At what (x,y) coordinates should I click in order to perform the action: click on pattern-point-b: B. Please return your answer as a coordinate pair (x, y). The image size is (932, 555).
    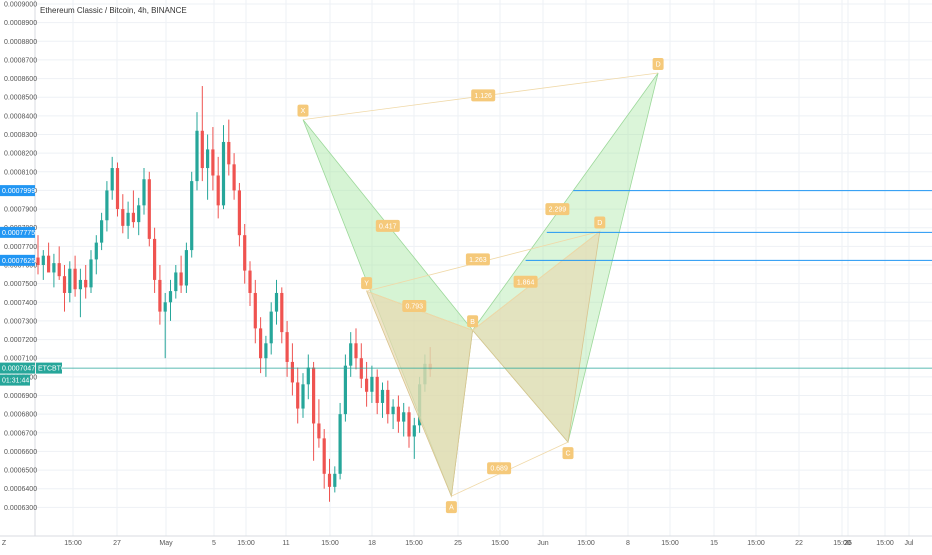
    Looking at the image, I should click on (473, 321).